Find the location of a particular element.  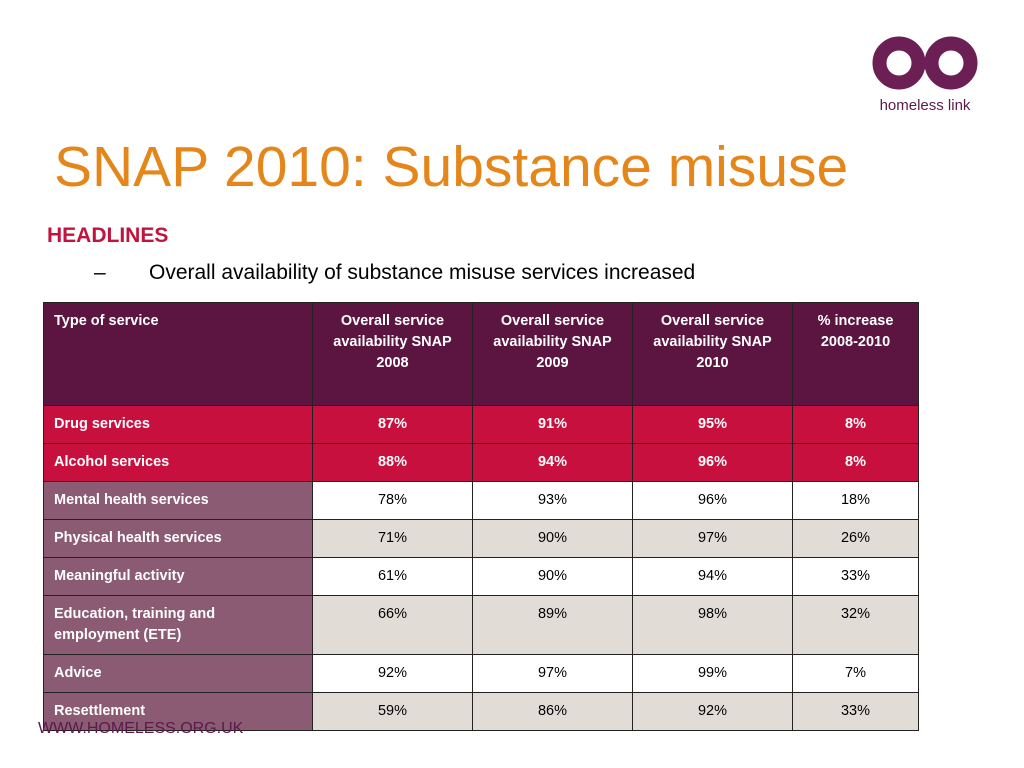

slide-title: SNAP 2010: Substance misuse is located at coordinates (451, 167).